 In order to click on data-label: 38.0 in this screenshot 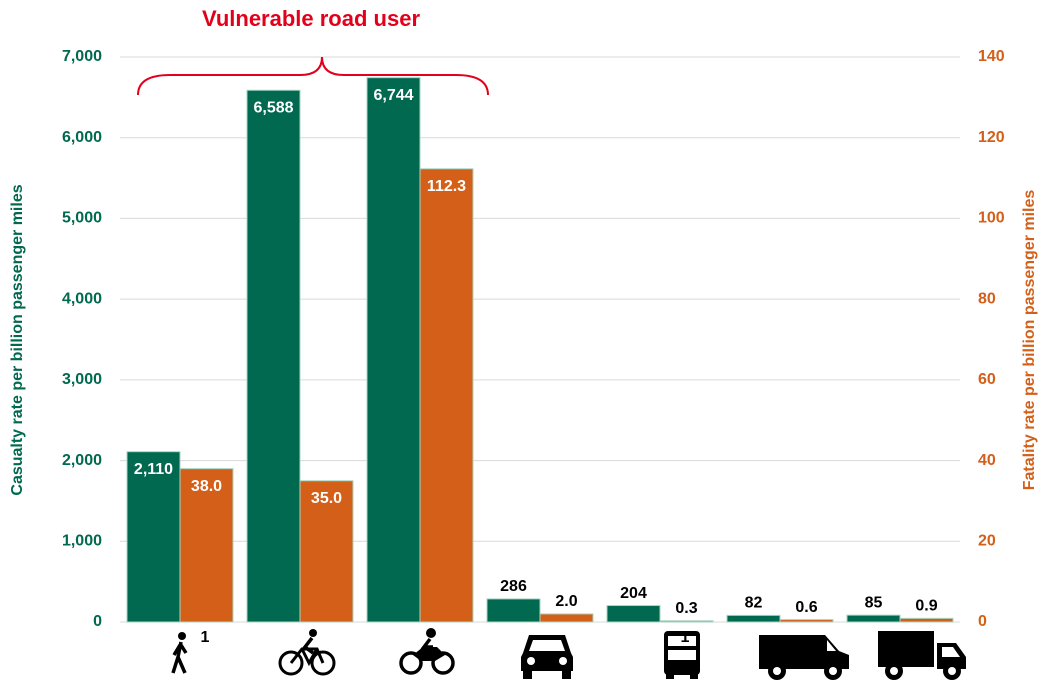, I will do `click(206, 486)`.